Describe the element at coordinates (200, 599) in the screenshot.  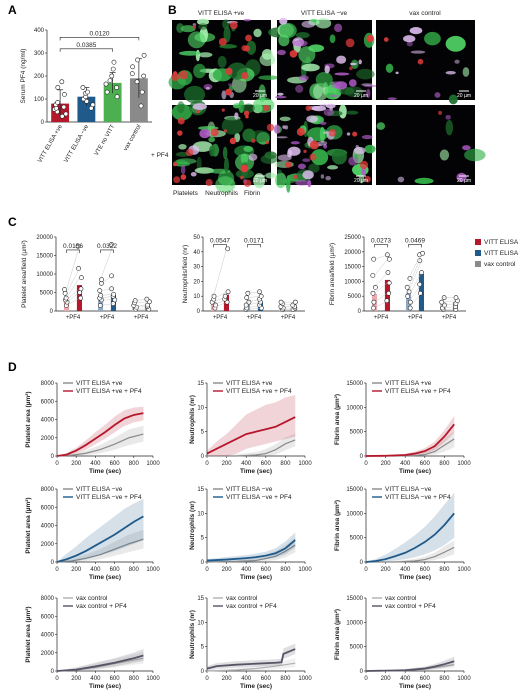
I see `y-tick-label: 15` at that location.